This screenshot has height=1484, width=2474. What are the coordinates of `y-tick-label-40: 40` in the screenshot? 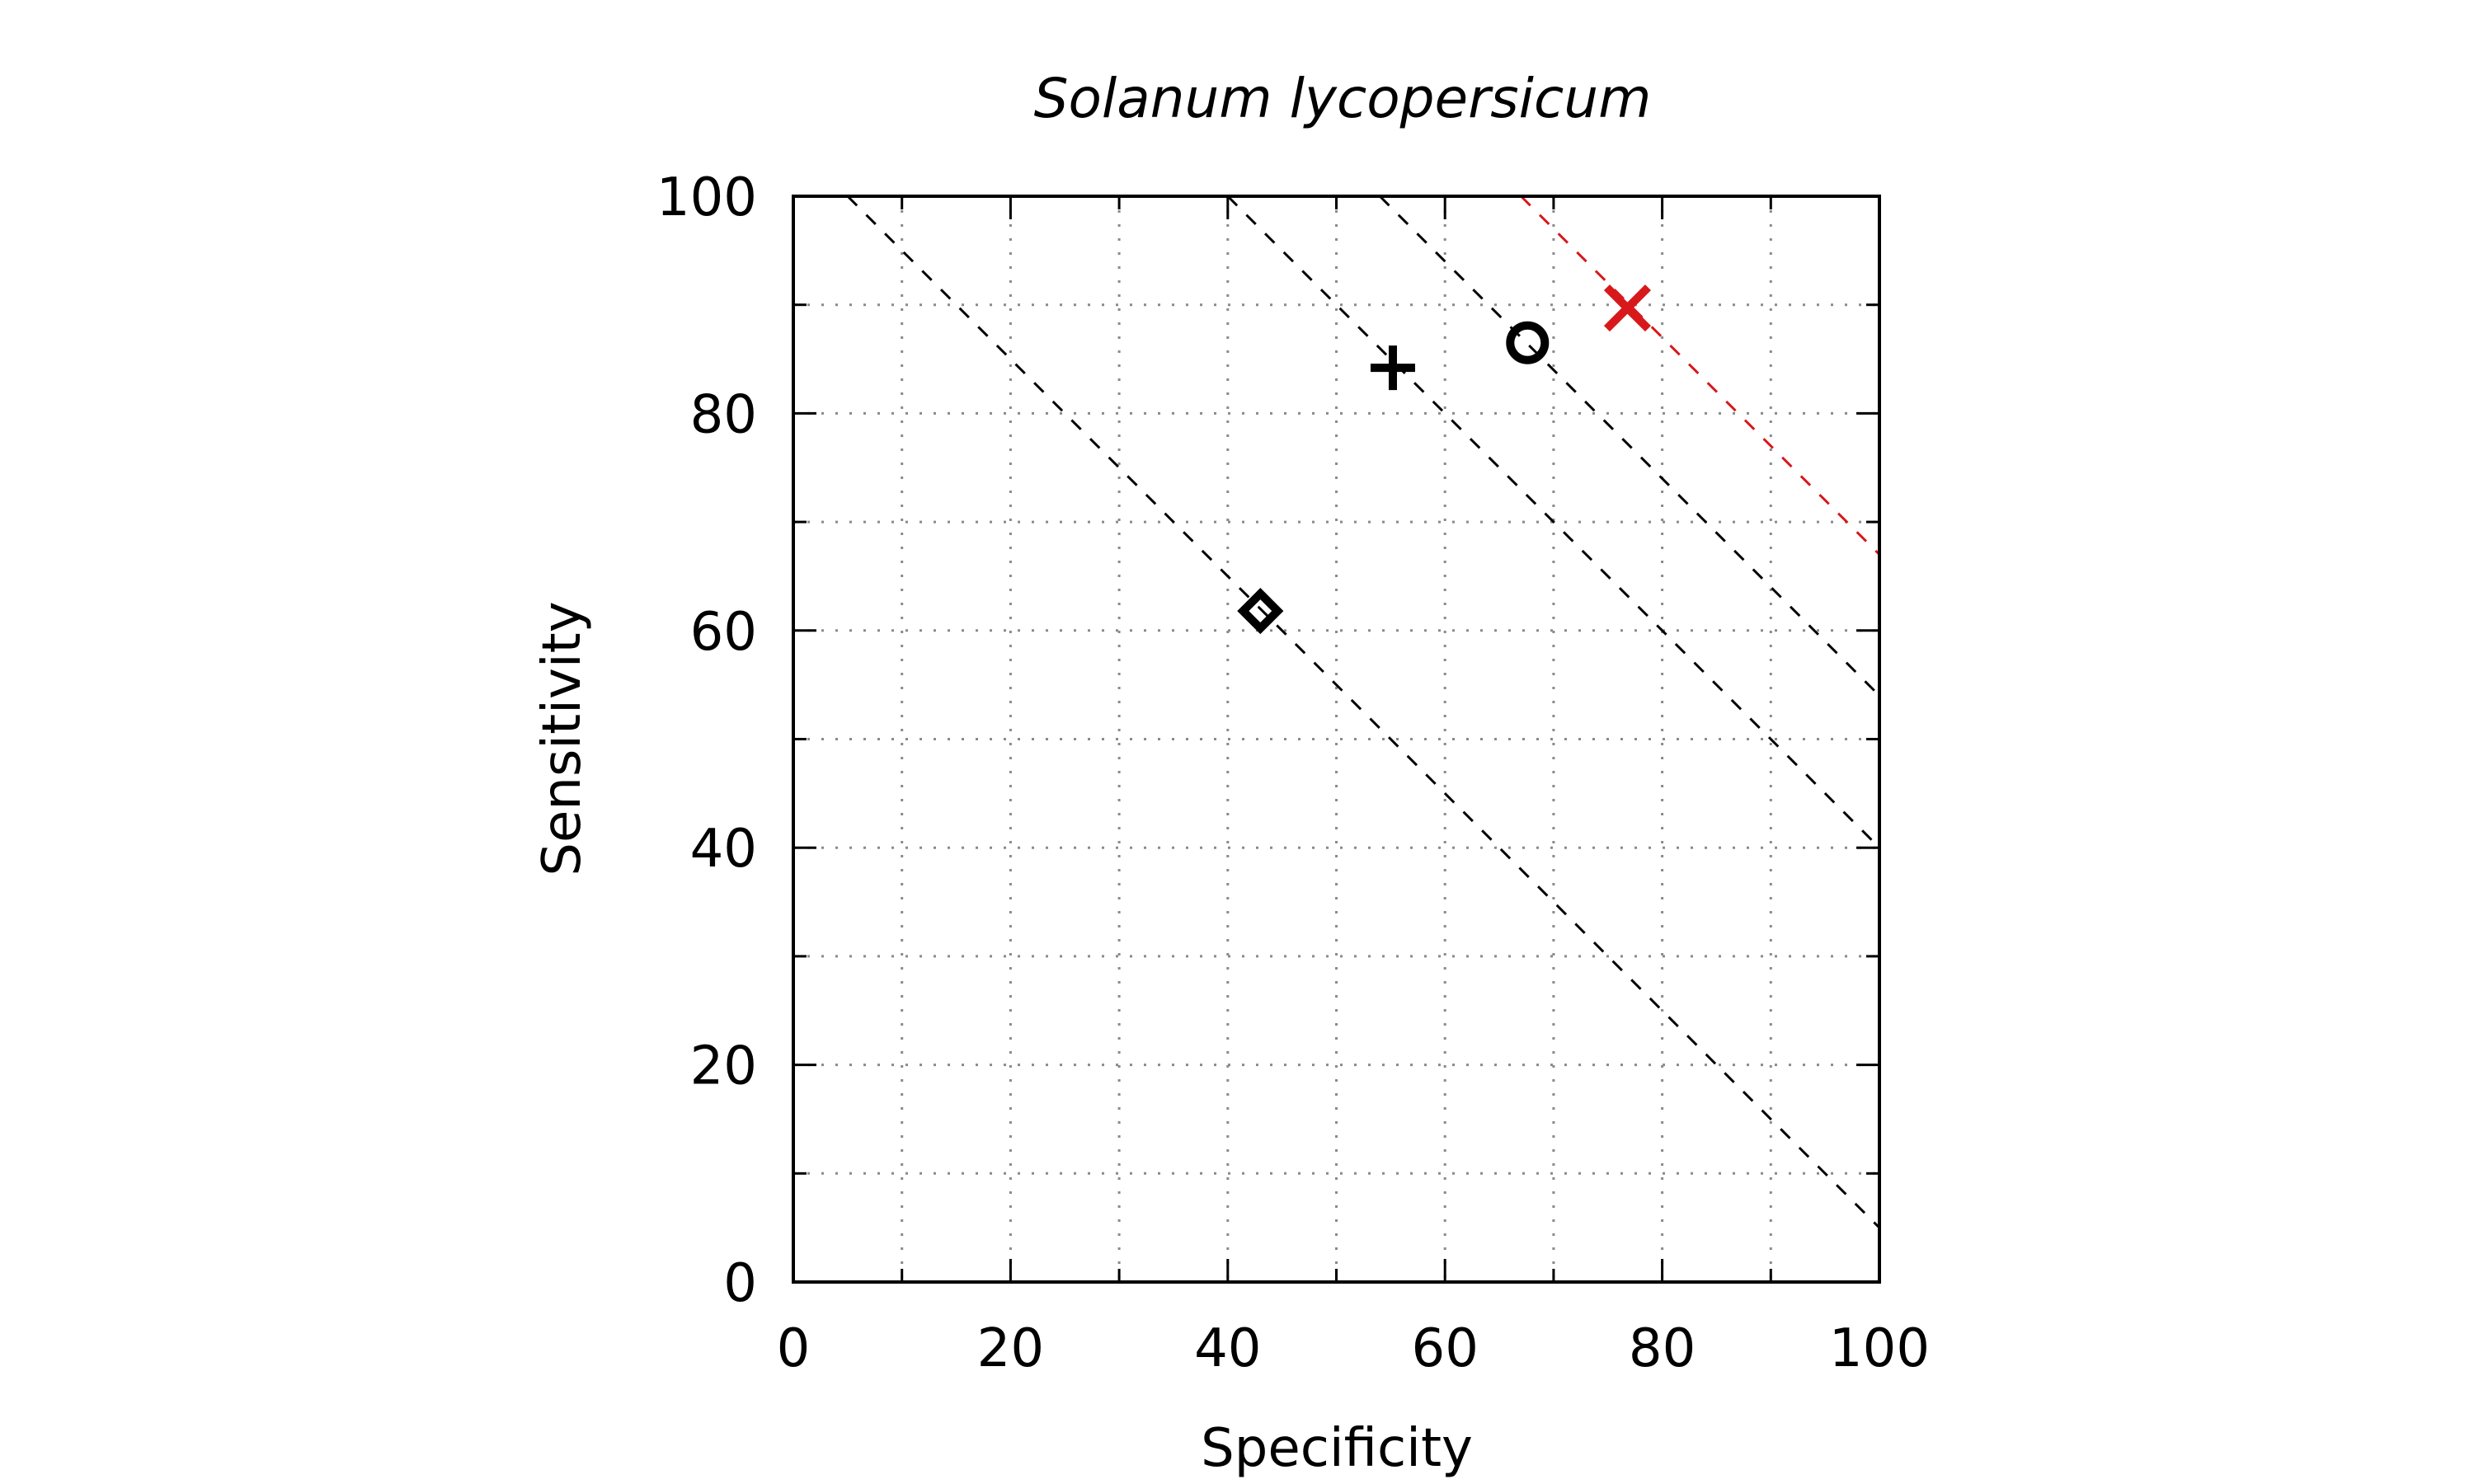 It's located at (723, 850).